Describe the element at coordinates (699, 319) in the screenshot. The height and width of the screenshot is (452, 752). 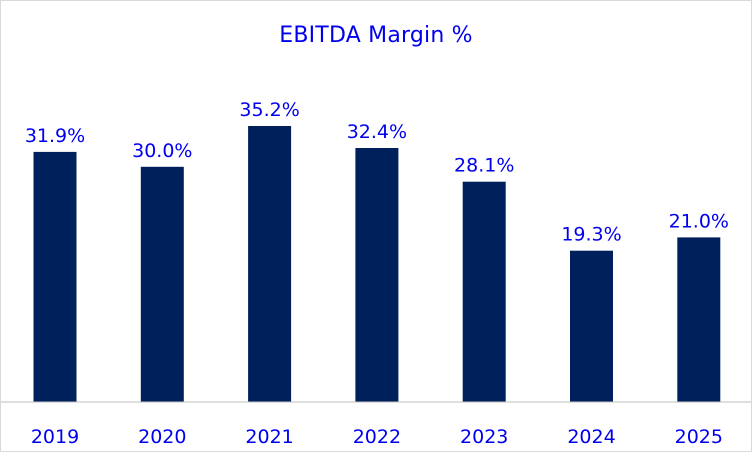
I see `bar-2025` at that location.